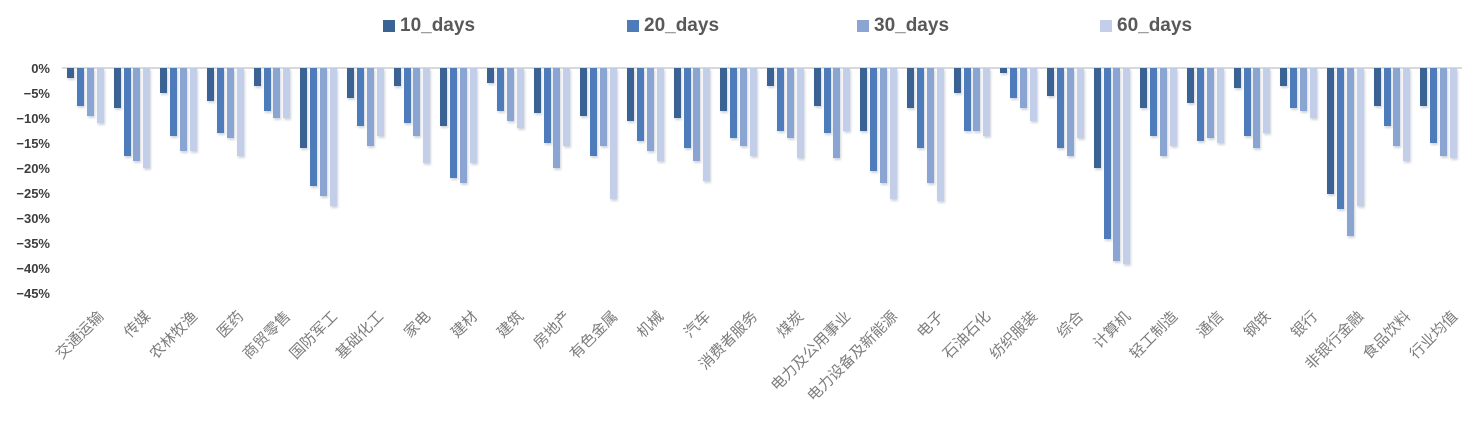 The width and height of the screenshot is (1470, 426). Describe the element at coordinates (1211, 325) in the screenshot. I see `x-axis-label: 通信` at that location.